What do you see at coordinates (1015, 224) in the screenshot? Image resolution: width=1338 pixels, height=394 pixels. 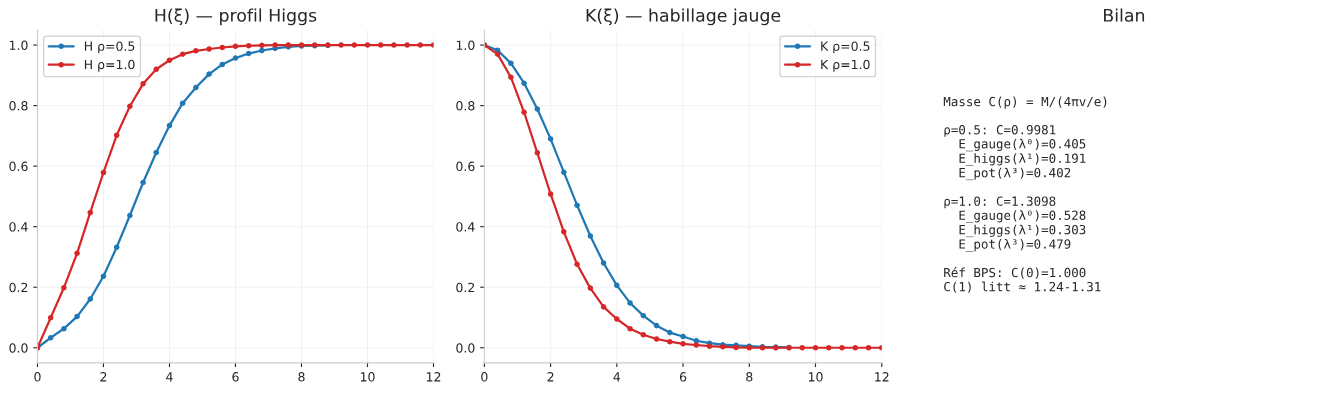 I see `text: ρ=1.0: C=1.3098 E_gauge(λ⁰)=0.528 E_higgs(λ¹)=0.303 E_pot(λ³)=0.479` at bounding box center [1015, 224].